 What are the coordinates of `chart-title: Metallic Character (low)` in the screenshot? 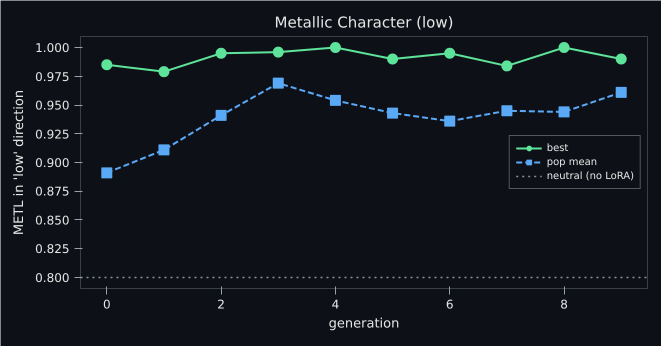 It's located at (364, 23).